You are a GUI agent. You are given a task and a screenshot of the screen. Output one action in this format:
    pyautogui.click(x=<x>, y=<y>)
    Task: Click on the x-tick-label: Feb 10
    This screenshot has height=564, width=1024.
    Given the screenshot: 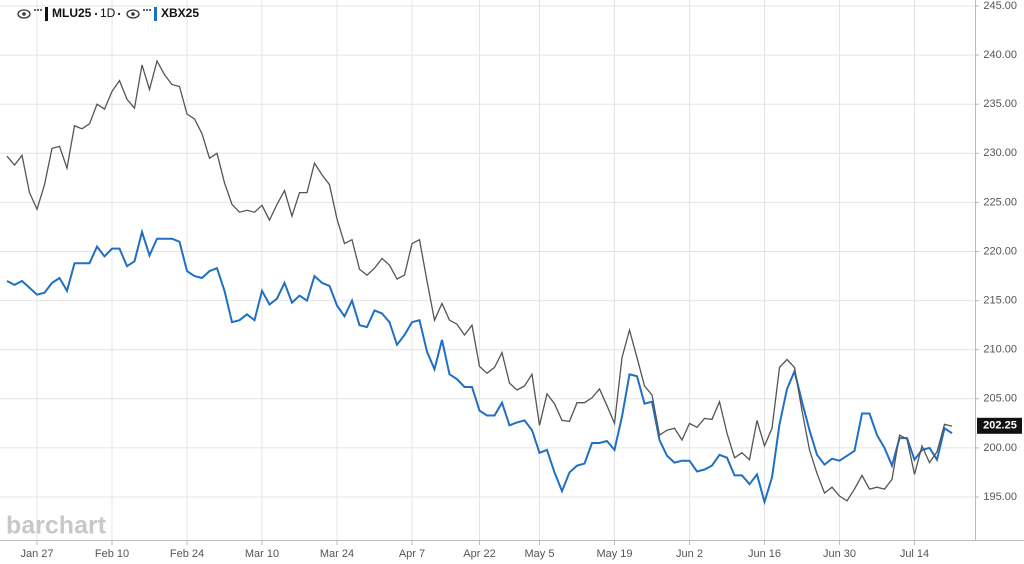 What is the action you would take?
    pyautogui.click(x=112, y=554)
    